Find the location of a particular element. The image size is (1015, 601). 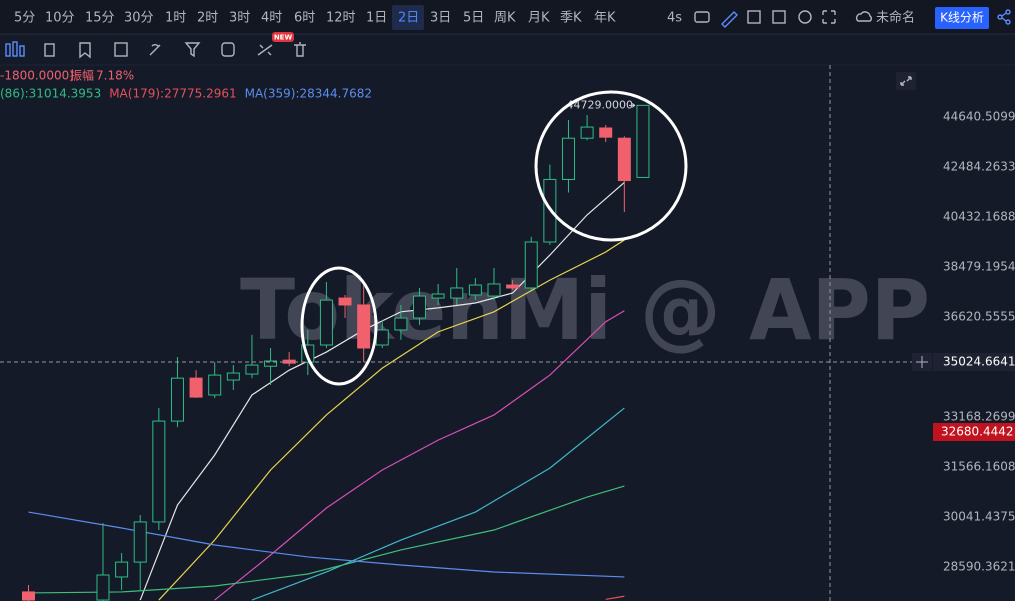

analysis-button-label: K线分析 is located at coordinates (962, 18).